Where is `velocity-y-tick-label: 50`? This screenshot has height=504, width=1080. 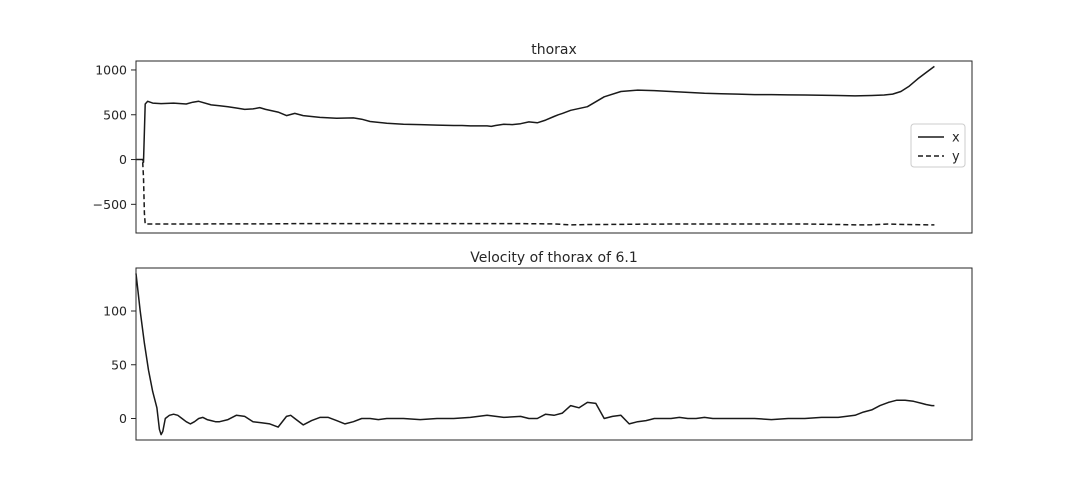 velocity-y-tick-label: 50 is located at coordinates (119, 364).